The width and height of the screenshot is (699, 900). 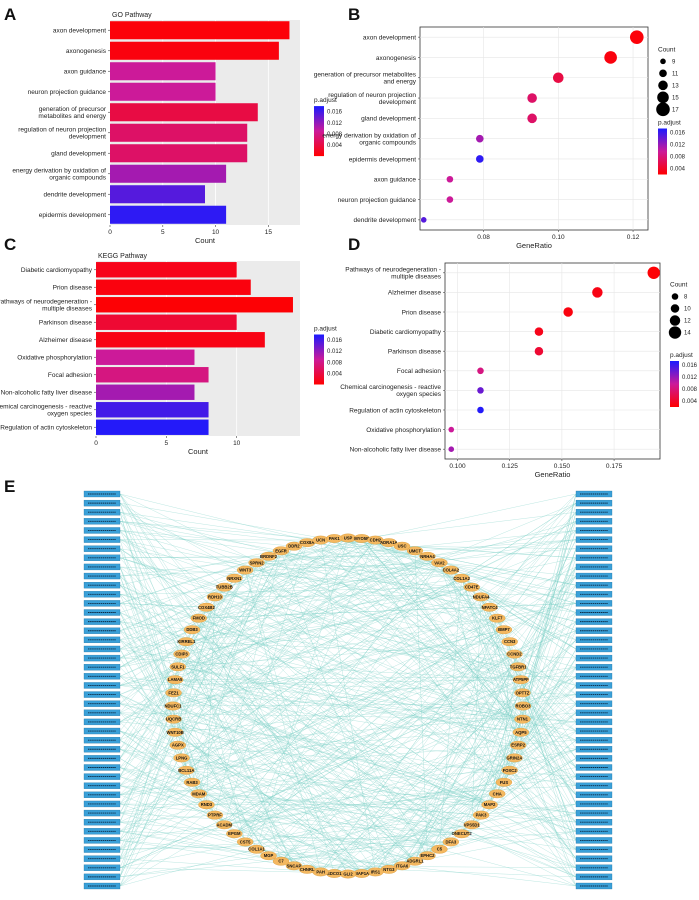 What do you see at coordinates (457, 466) in the screenshot?
I see `x-tick-label: 0.100` at bounding box center [457, 466].